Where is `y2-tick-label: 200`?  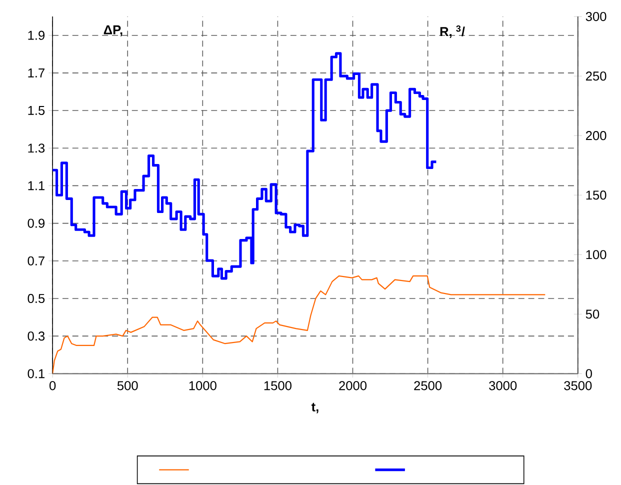
y2-tick-label: 200 is located at coordinates (596, 135).